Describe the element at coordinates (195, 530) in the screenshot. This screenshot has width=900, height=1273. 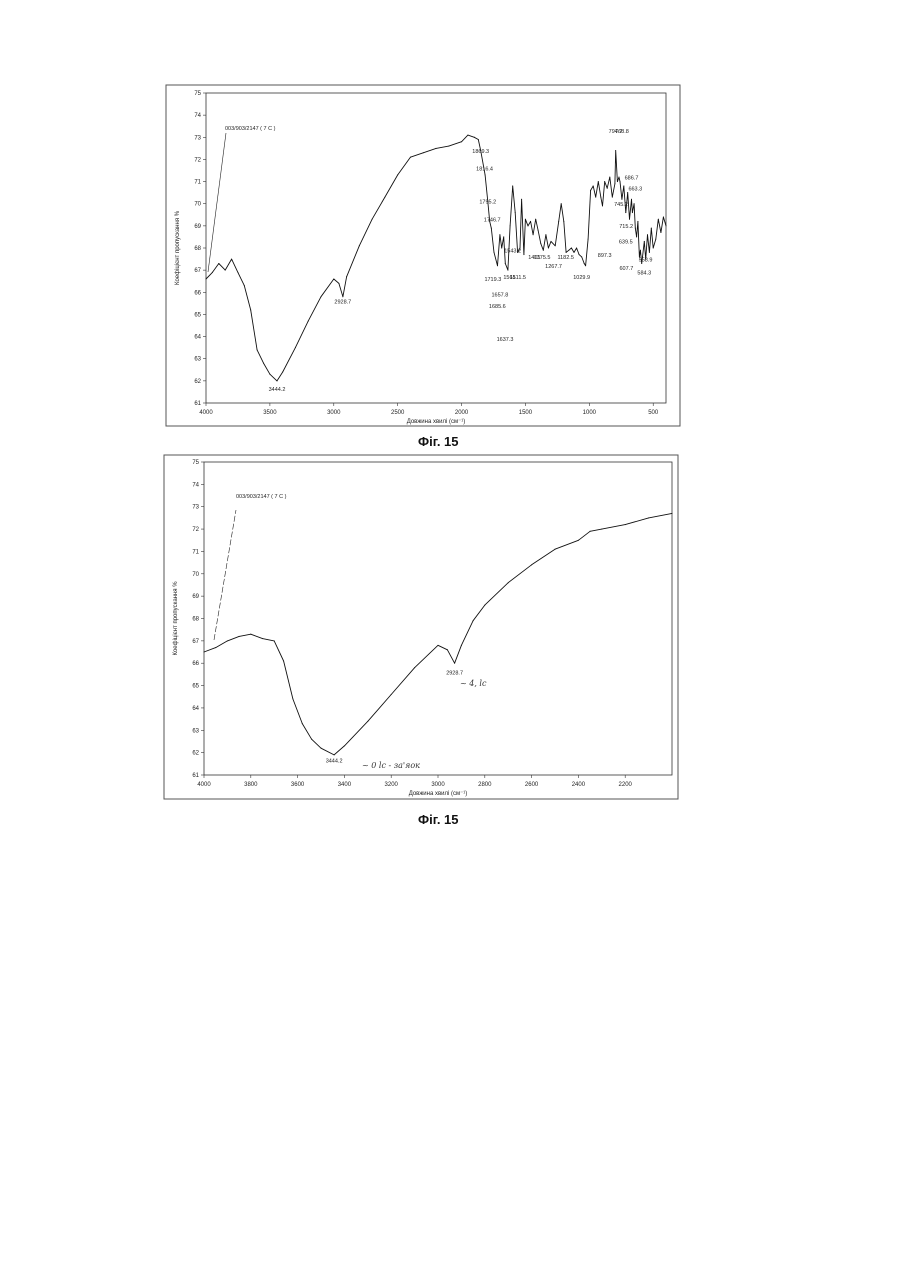
I see `y-tick-label: 72` at that location.